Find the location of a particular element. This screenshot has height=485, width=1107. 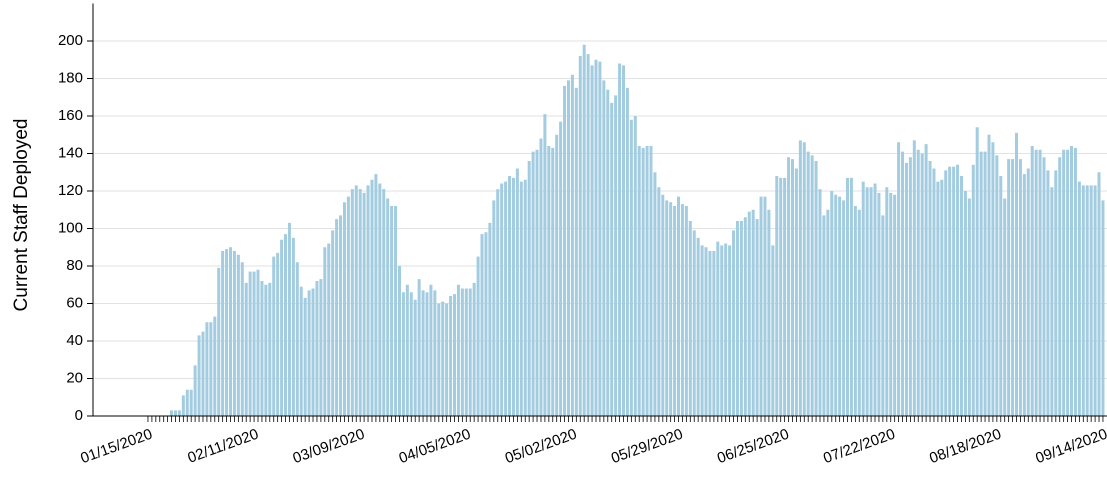

y-tick-label: 140 is located at coordinates (70, 152).